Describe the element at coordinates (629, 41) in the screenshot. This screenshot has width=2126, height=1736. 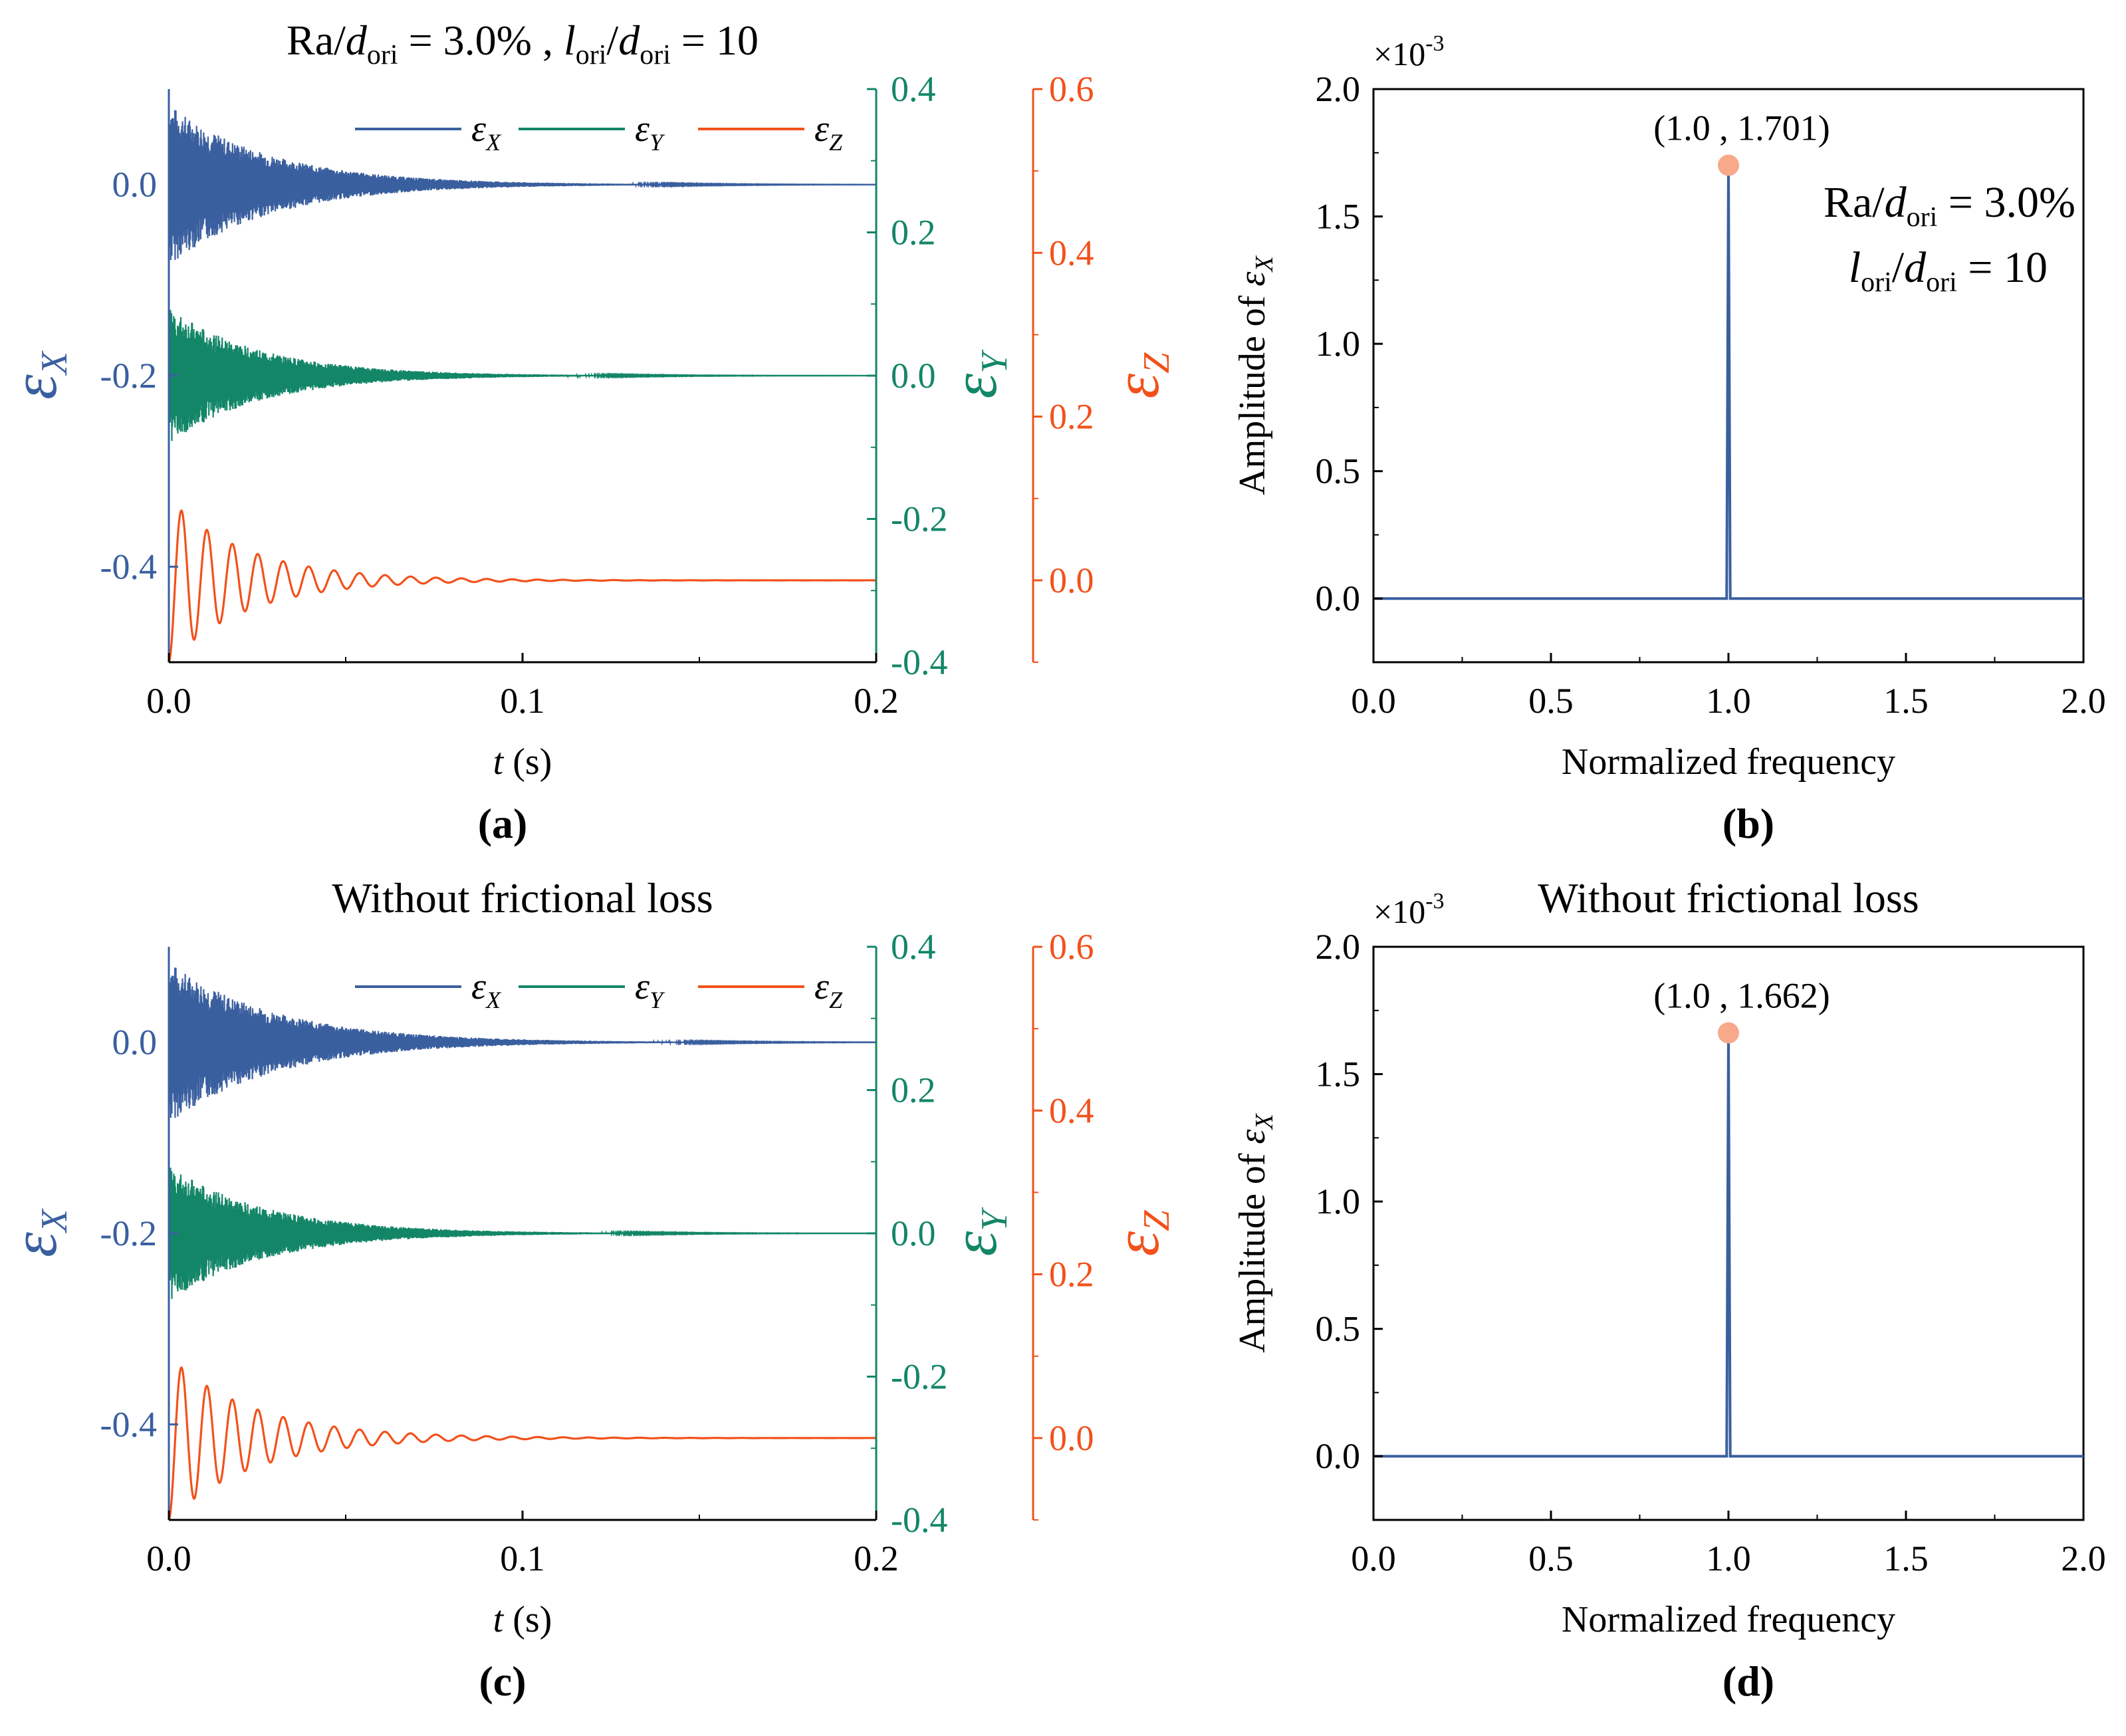
I see `title-part: d` at that location.